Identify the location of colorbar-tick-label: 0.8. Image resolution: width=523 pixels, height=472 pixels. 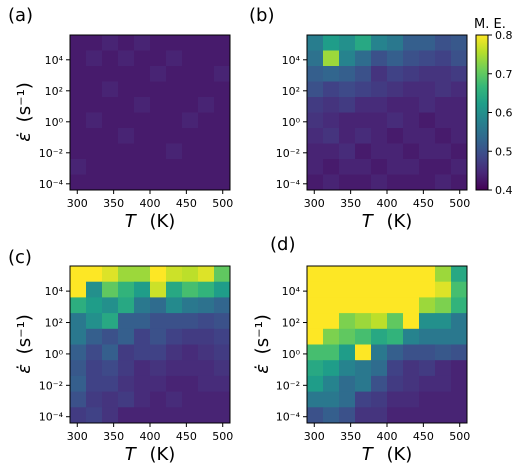
(504, 35).